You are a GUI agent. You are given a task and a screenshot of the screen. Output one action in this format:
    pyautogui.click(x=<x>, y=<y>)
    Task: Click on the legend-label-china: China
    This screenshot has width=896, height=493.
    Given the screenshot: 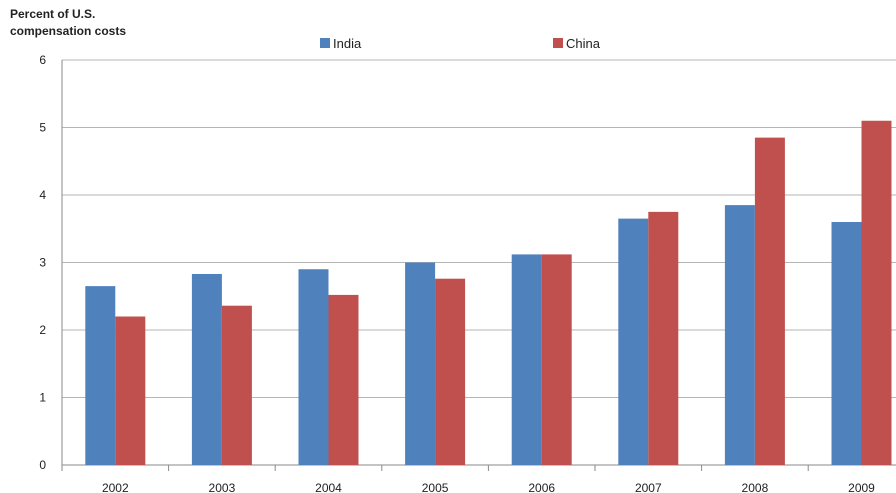 What is the action you would take?
    pyautogui.click(x=583, y=43)
    